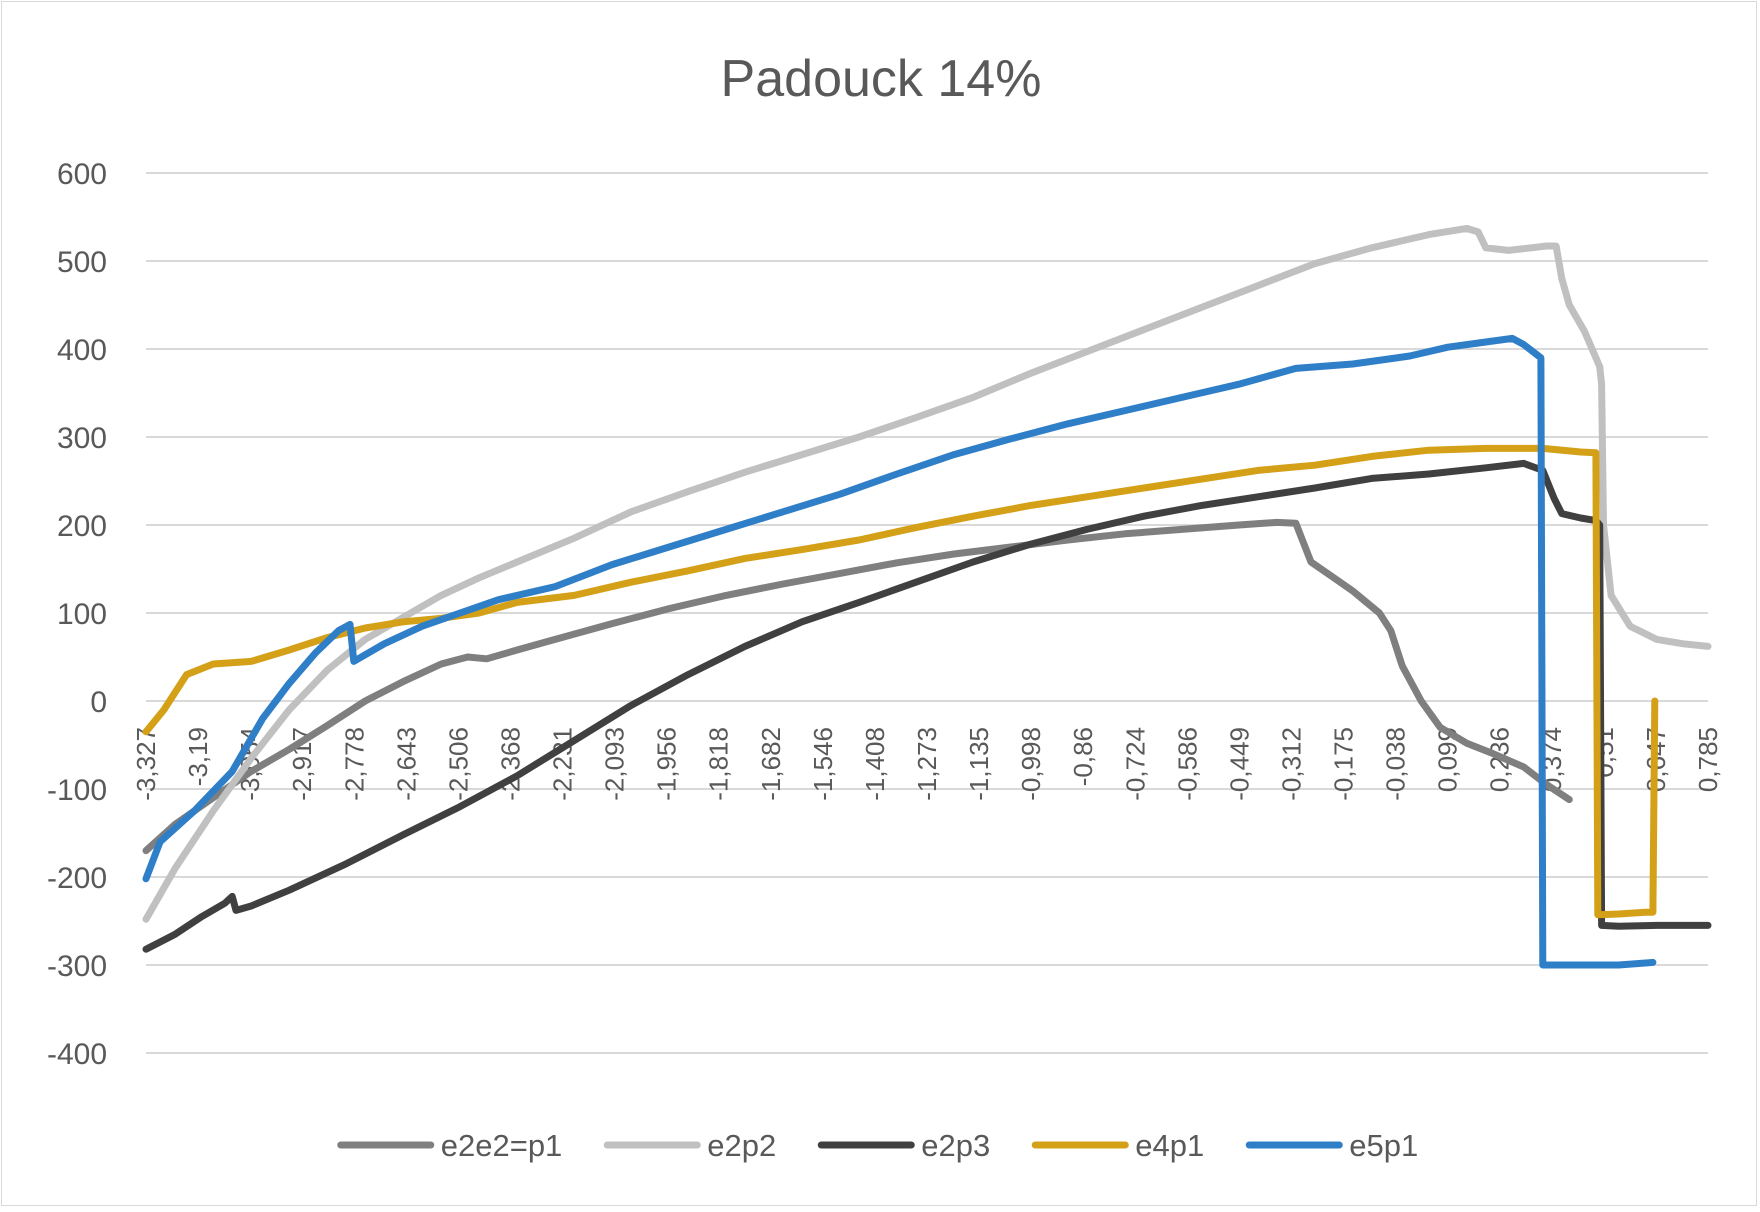  I want to click on x-tick-label: -3,327, so click(146, 764).